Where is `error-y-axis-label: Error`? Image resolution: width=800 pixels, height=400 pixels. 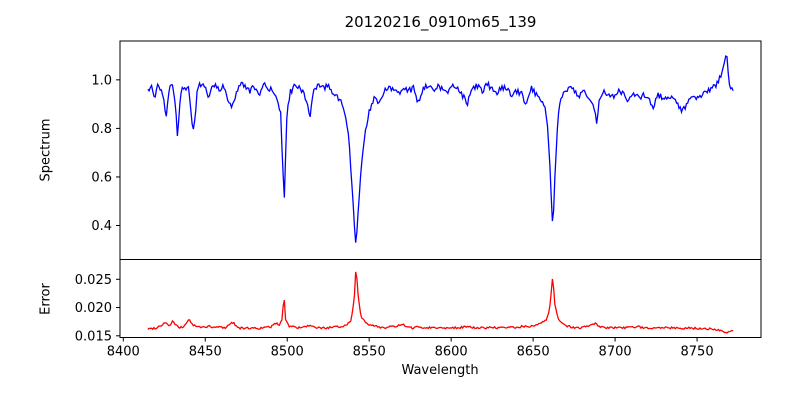
error-y-axis-label: Error is located at coordinates (46, 299).